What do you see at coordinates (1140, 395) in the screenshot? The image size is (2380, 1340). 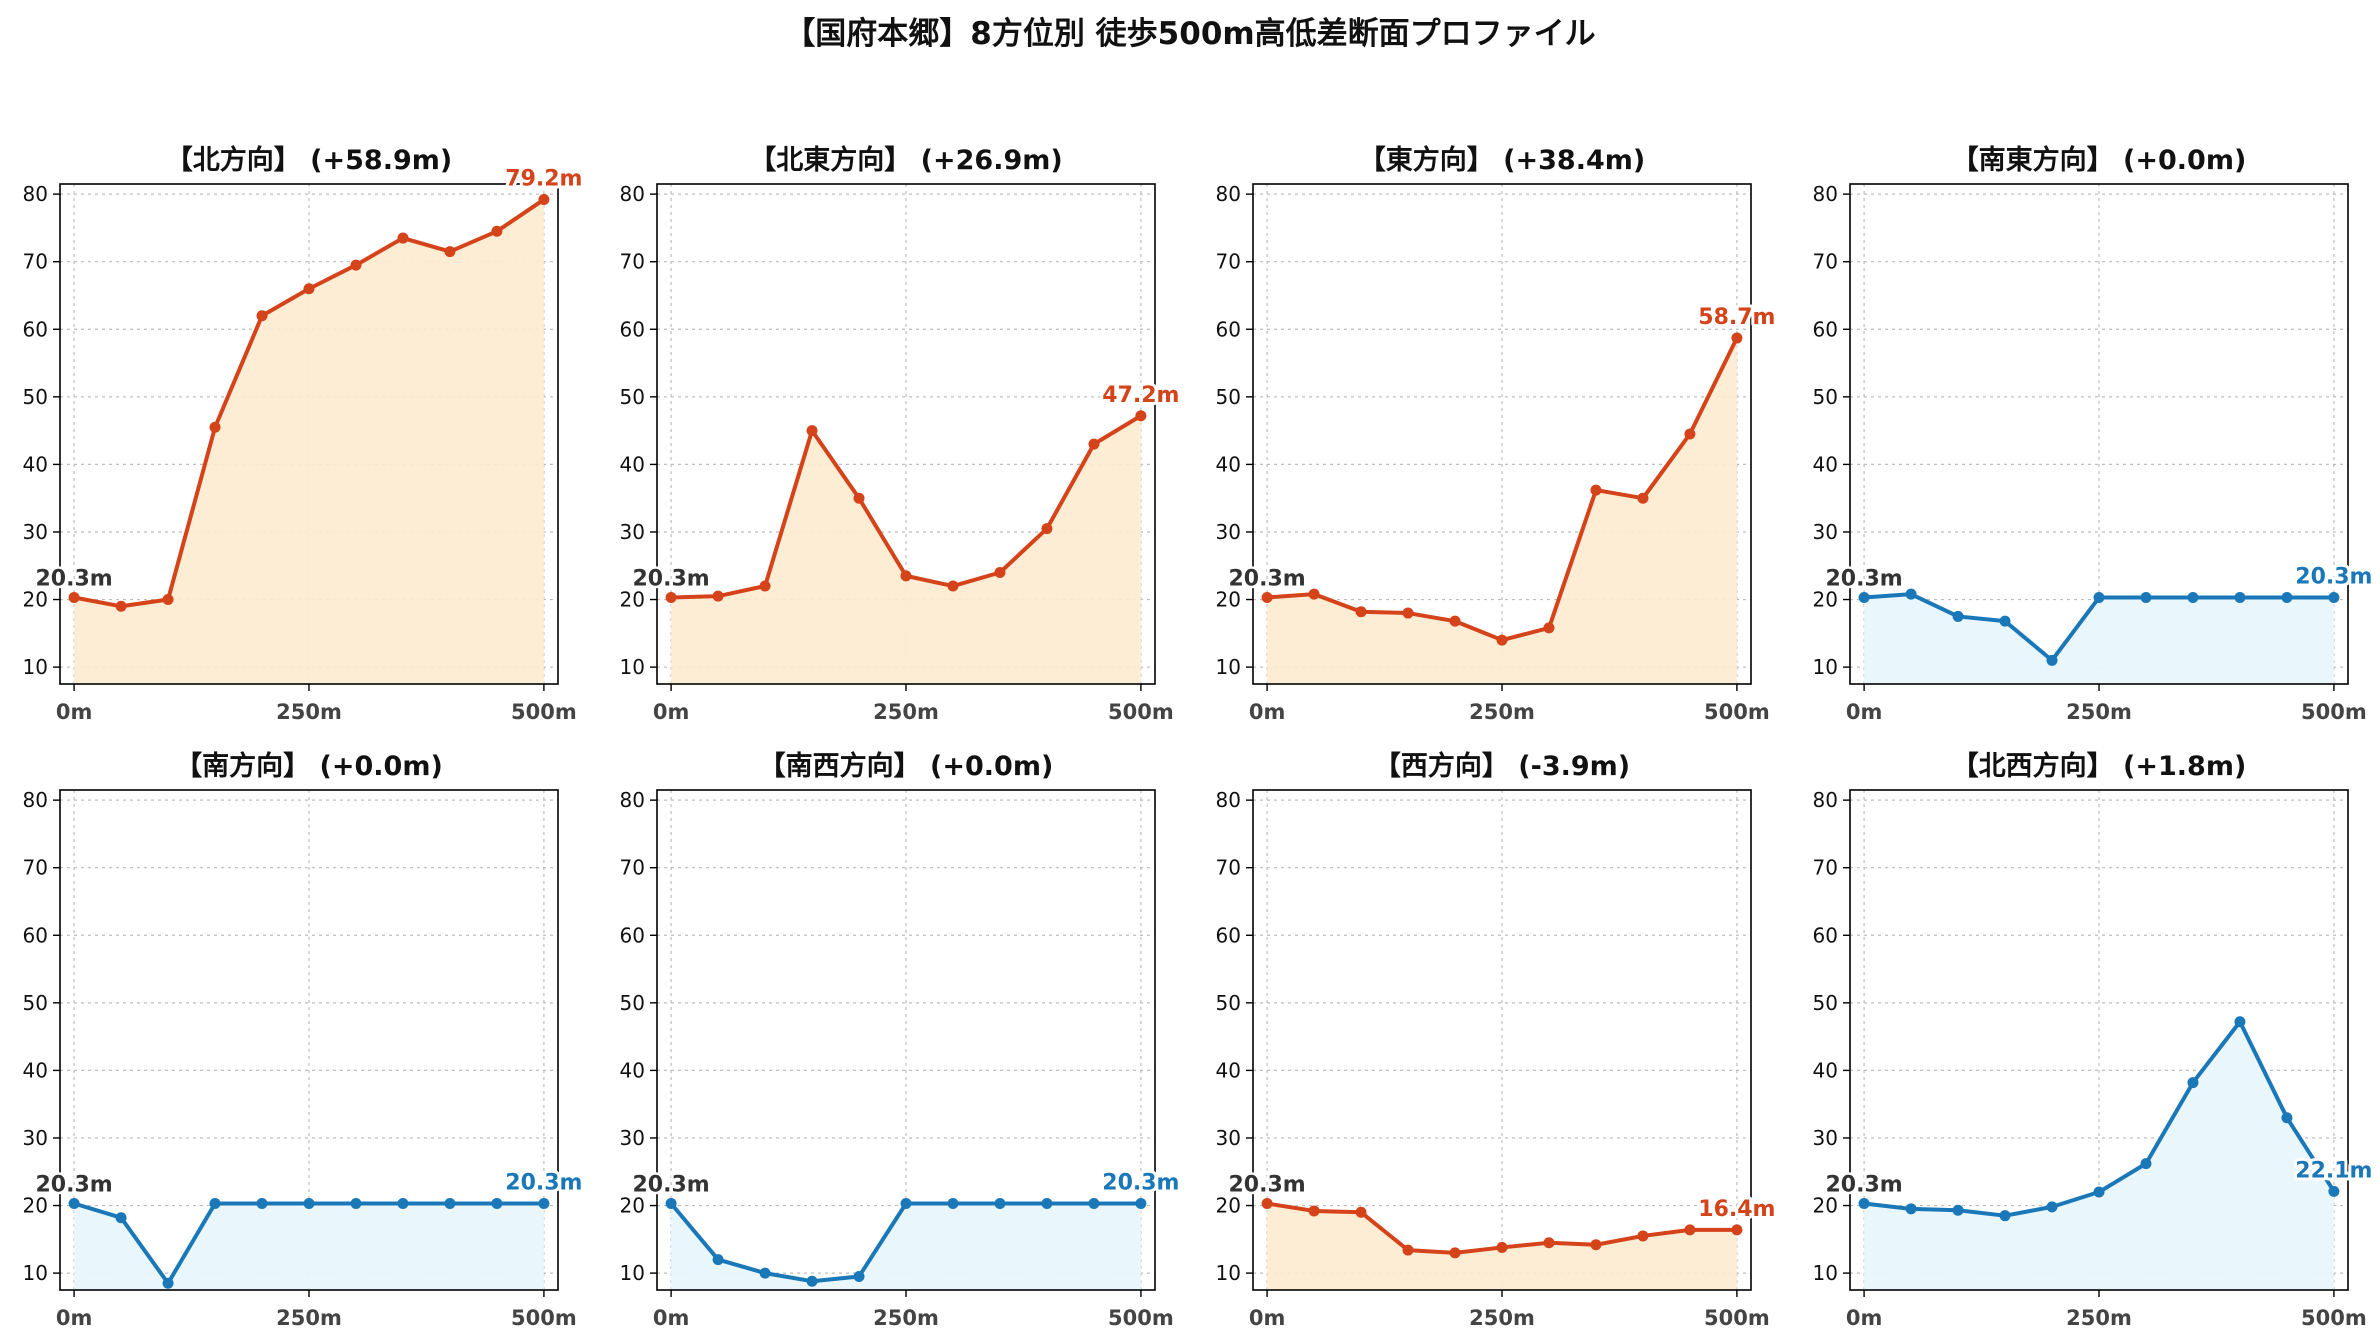 I see `end-elevation-label: 47.2m` at bounding box center [1140, 395].